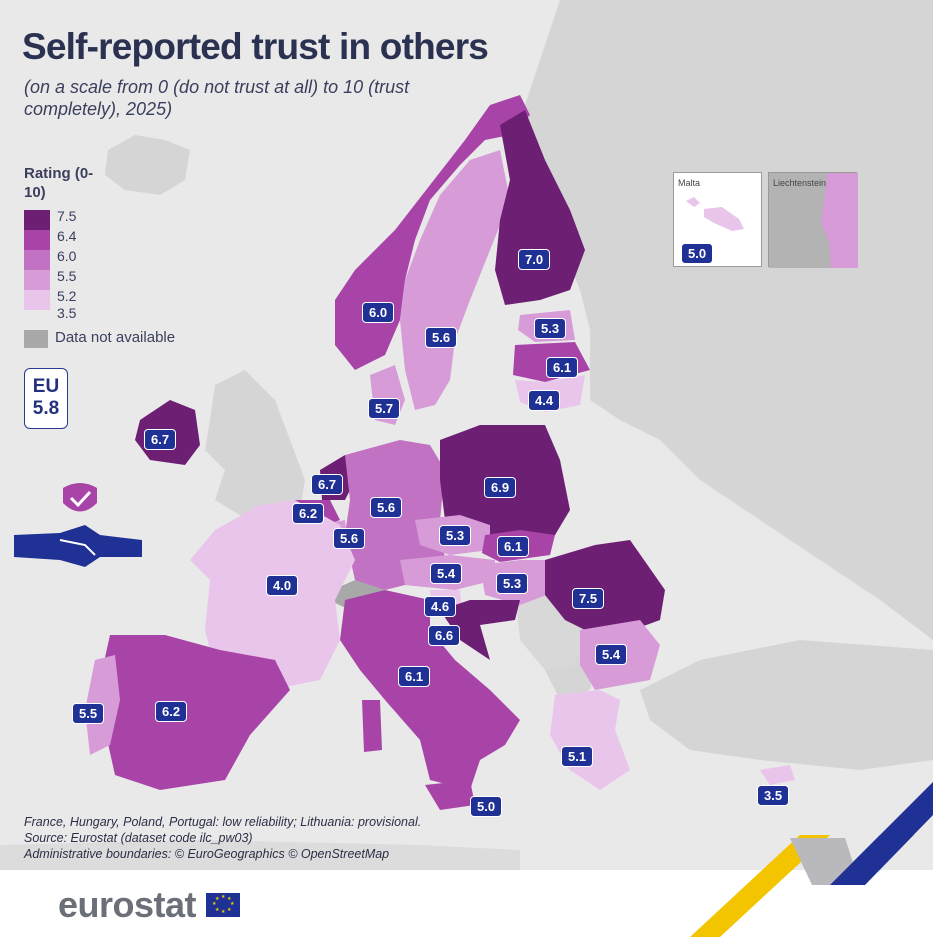 This screenshot has width=933, height=937. What do you see at coordinates (444, 635) in the screenshot?
I see `badge-croatia: 6.6` at bounding box center [444, 635].